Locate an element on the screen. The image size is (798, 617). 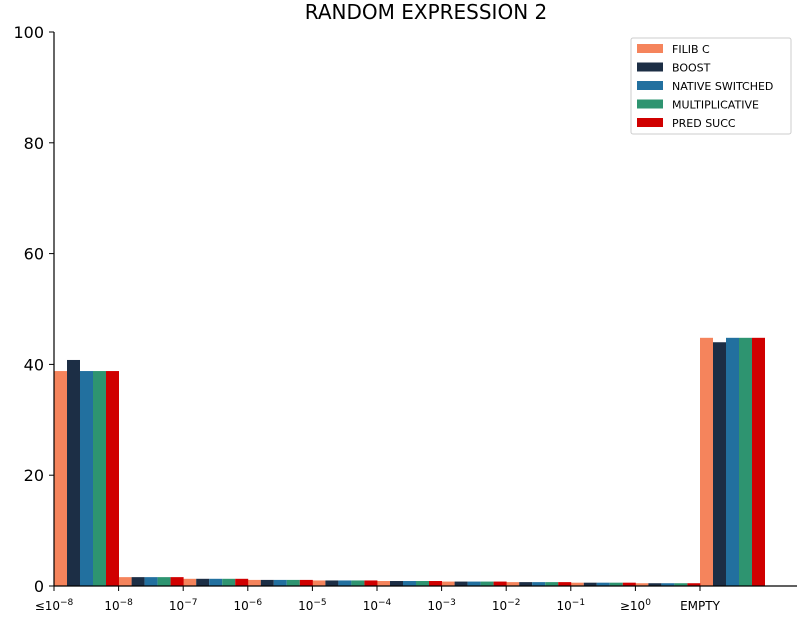
legend-box is located at coordinates (711, 86).